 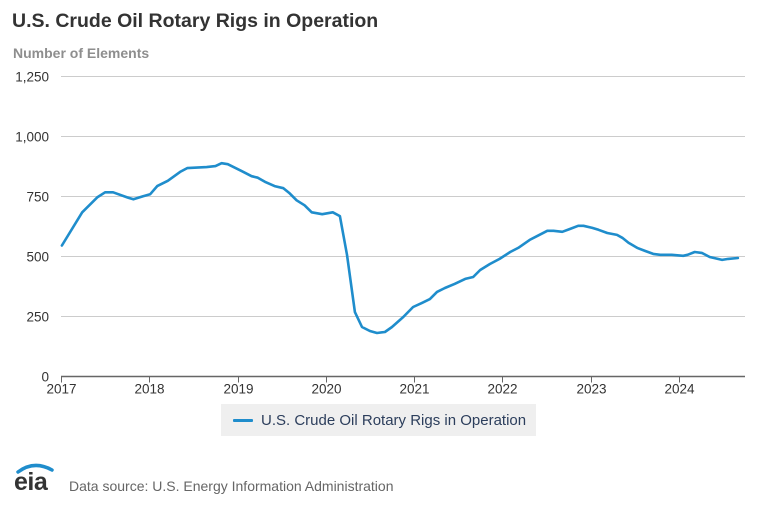 What do you see at coordinates (502, 389) in the screenshot?
I see `x-tick-label: 2022` at bounding box center [502, 389].